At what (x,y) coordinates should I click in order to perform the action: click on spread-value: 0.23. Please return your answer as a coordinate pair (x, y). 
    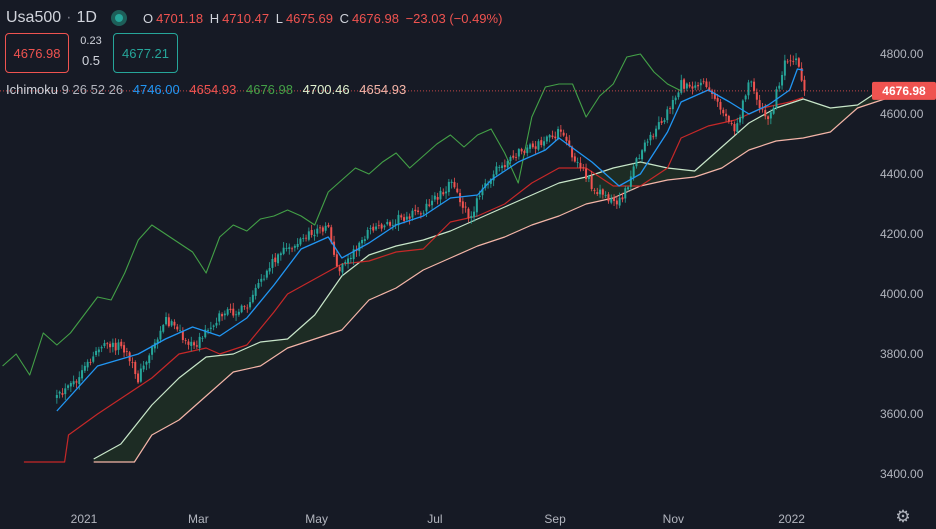
    Looking at the image, I should click on (91, 41).